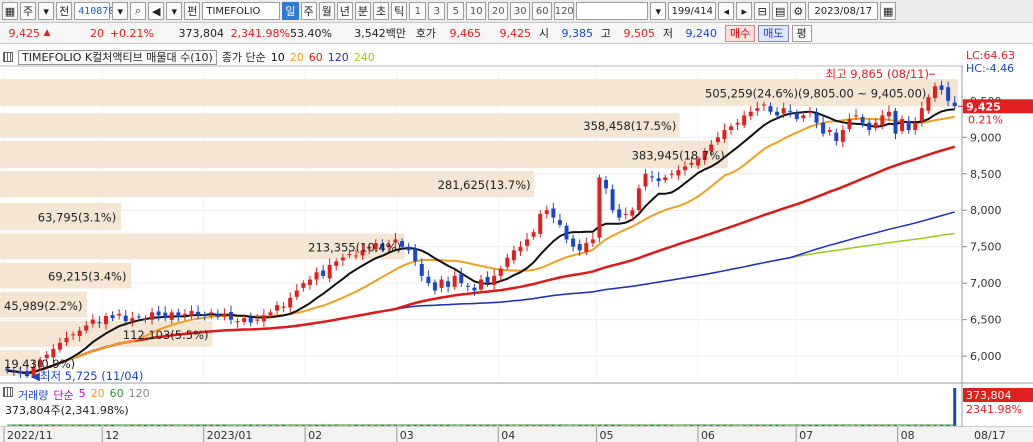  What do you see at coordinates (744, 11) in the screenshot?
I see `scroll-right-icon: ▸` at bounding box center [744, 11].